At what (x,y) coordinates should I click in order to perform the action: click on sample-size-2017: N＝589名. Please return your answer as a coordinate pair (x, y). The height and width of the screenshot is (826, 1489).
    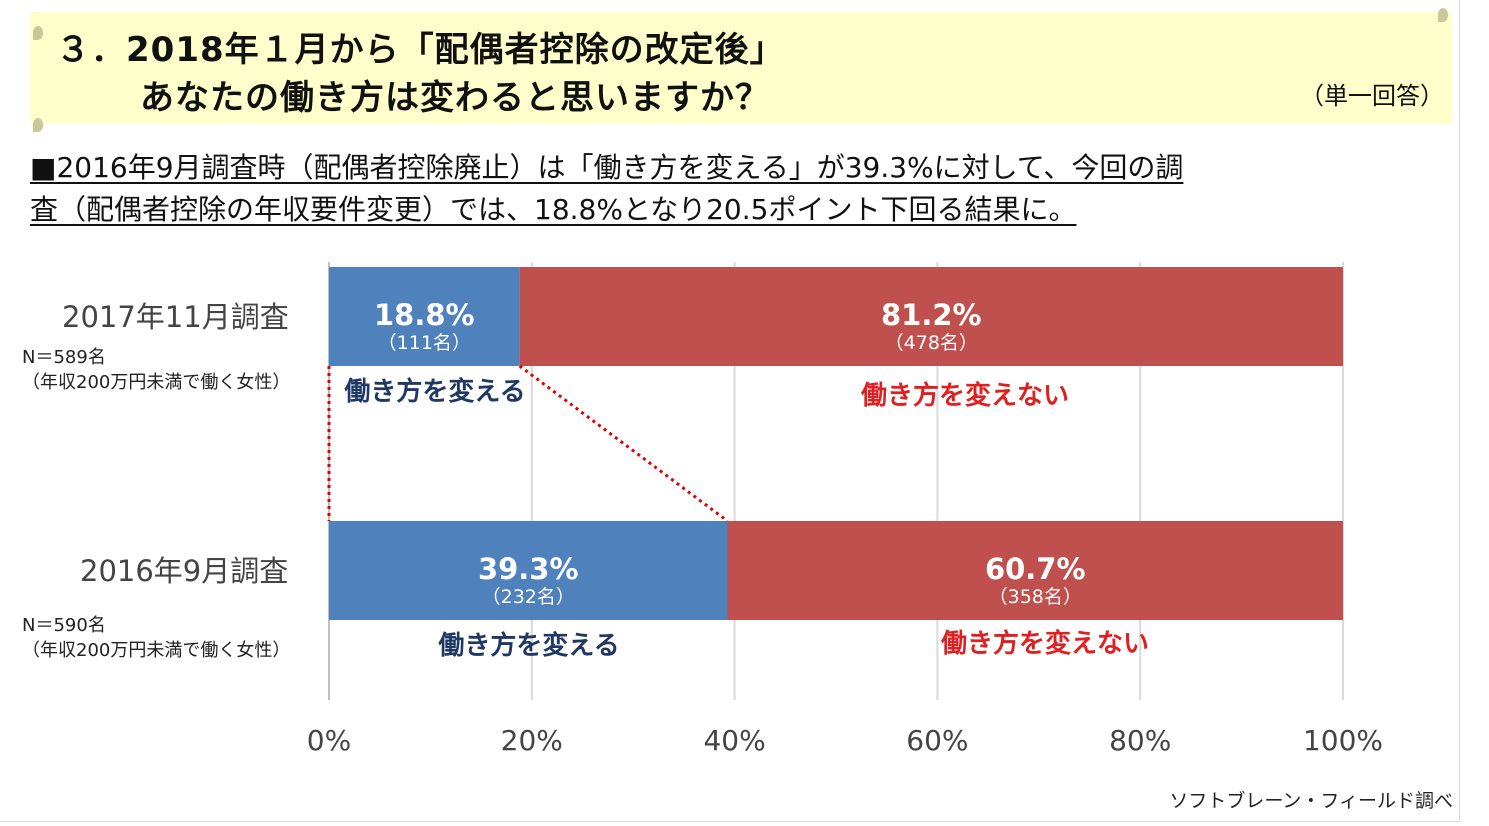
    Looking at the image, I should click on (64, 357).